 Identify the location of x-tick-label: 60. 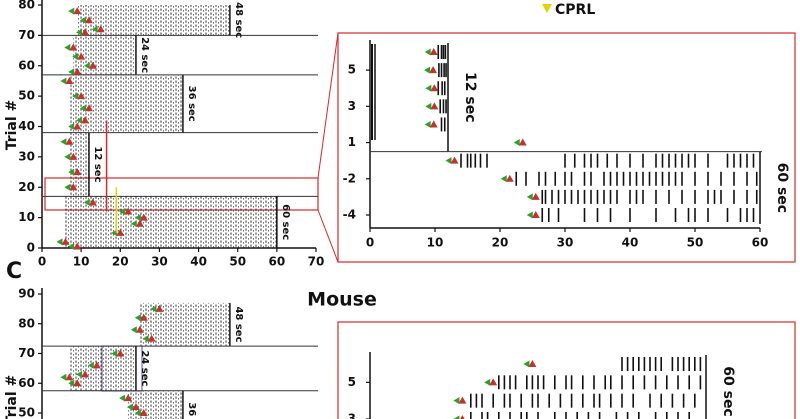
(760, 243).